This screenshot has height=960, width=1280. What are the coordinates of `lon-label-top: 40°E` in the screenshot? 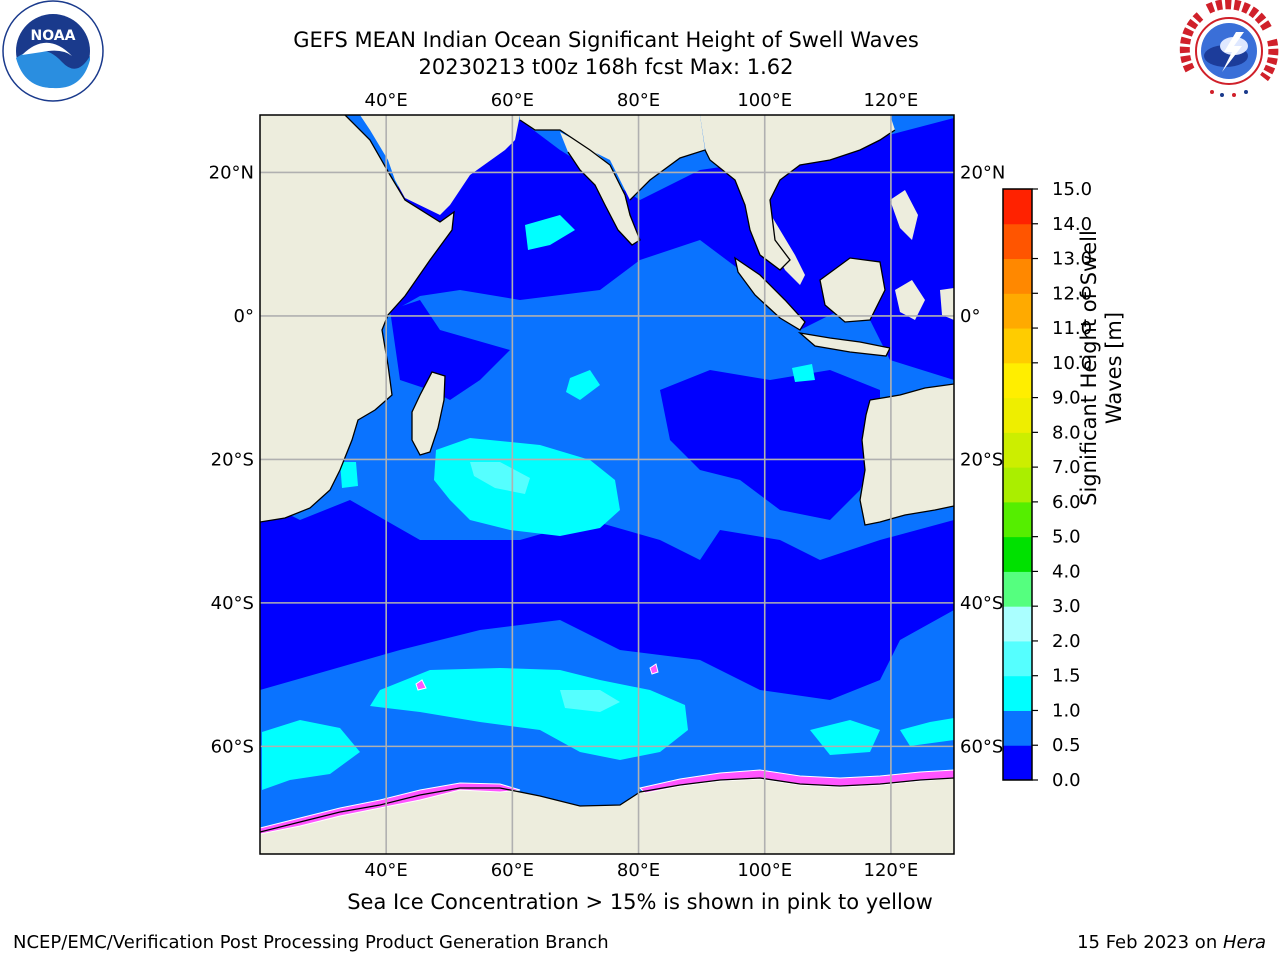 It's located at (386, 100).